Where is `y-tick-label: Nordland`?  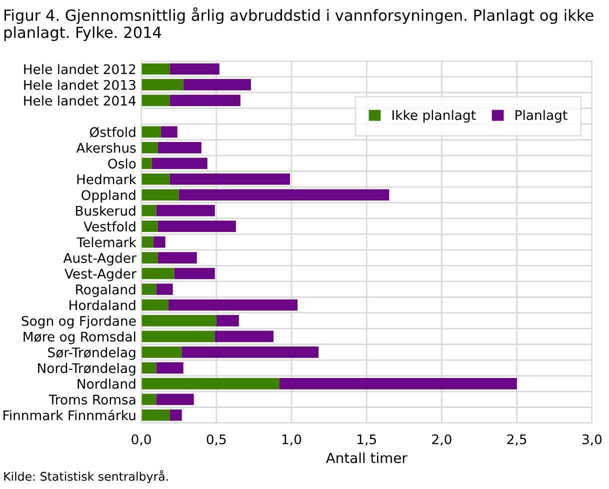
y-tick-label: Nordland is located at coordinates (107, 383).